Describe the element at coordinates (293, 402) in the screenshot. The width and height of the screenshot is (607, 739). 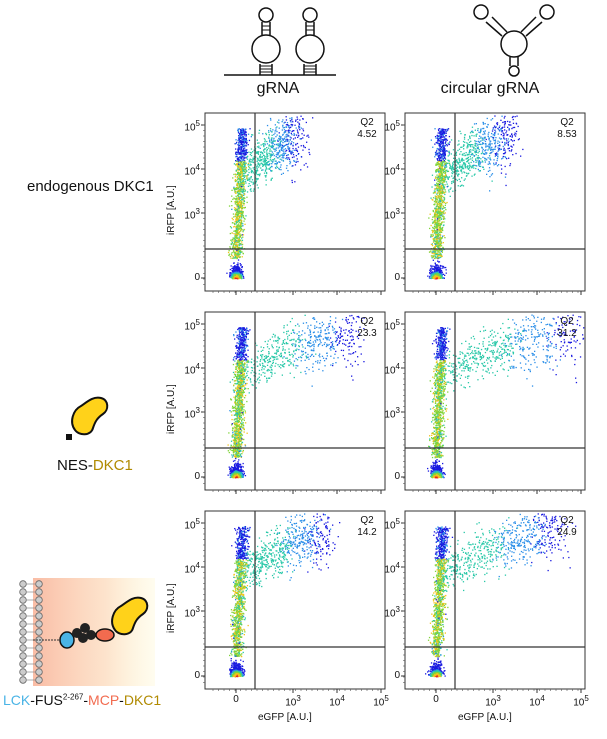
I see `flow-plot-panel` at that location.